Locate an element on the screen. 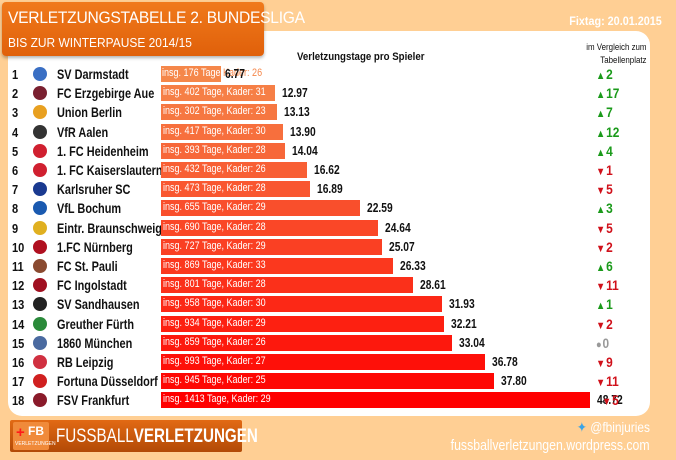 This screenshot has width=676, height=460. data-label: 16.89 is located at coordinates (329, 189).